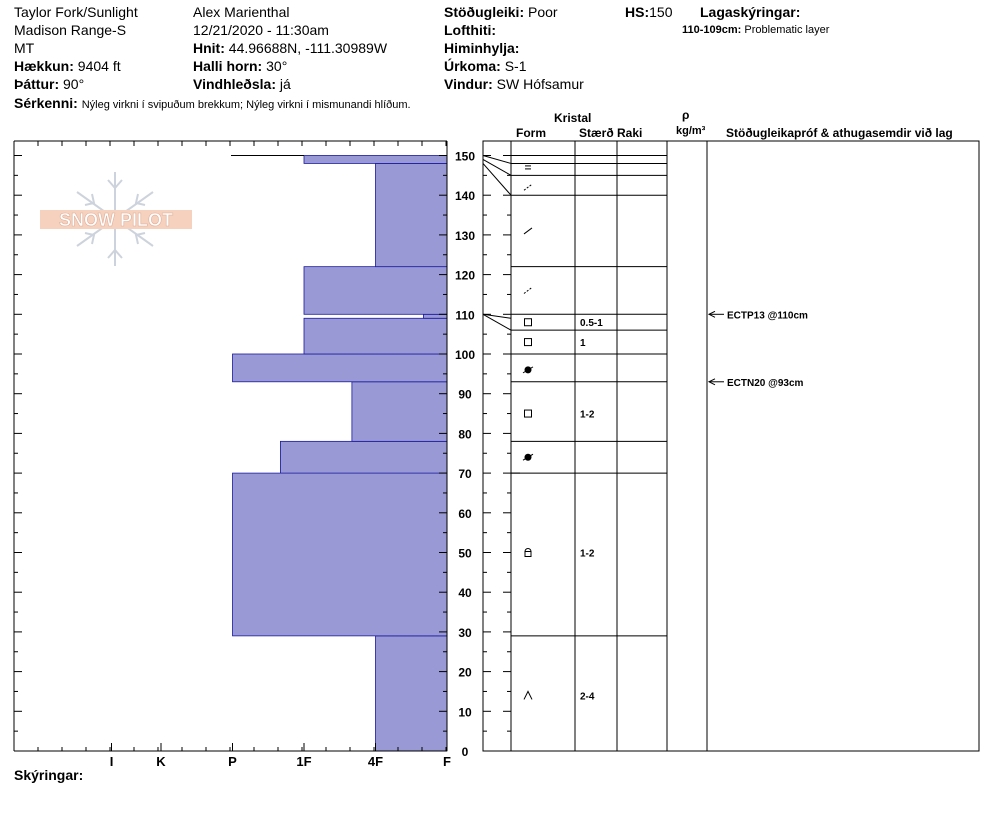  What do you see at coordinates (465, 554) in the screenshot?
I see `depth-tick-label: 50` at bounding box center [465, 554].